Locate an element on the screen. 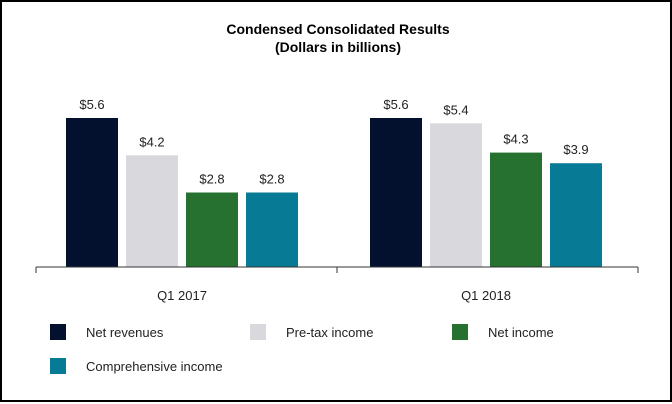 The height and width of the screenshot is (404, 672). legend-swatch-net-income is located at coordinates (460, 332).